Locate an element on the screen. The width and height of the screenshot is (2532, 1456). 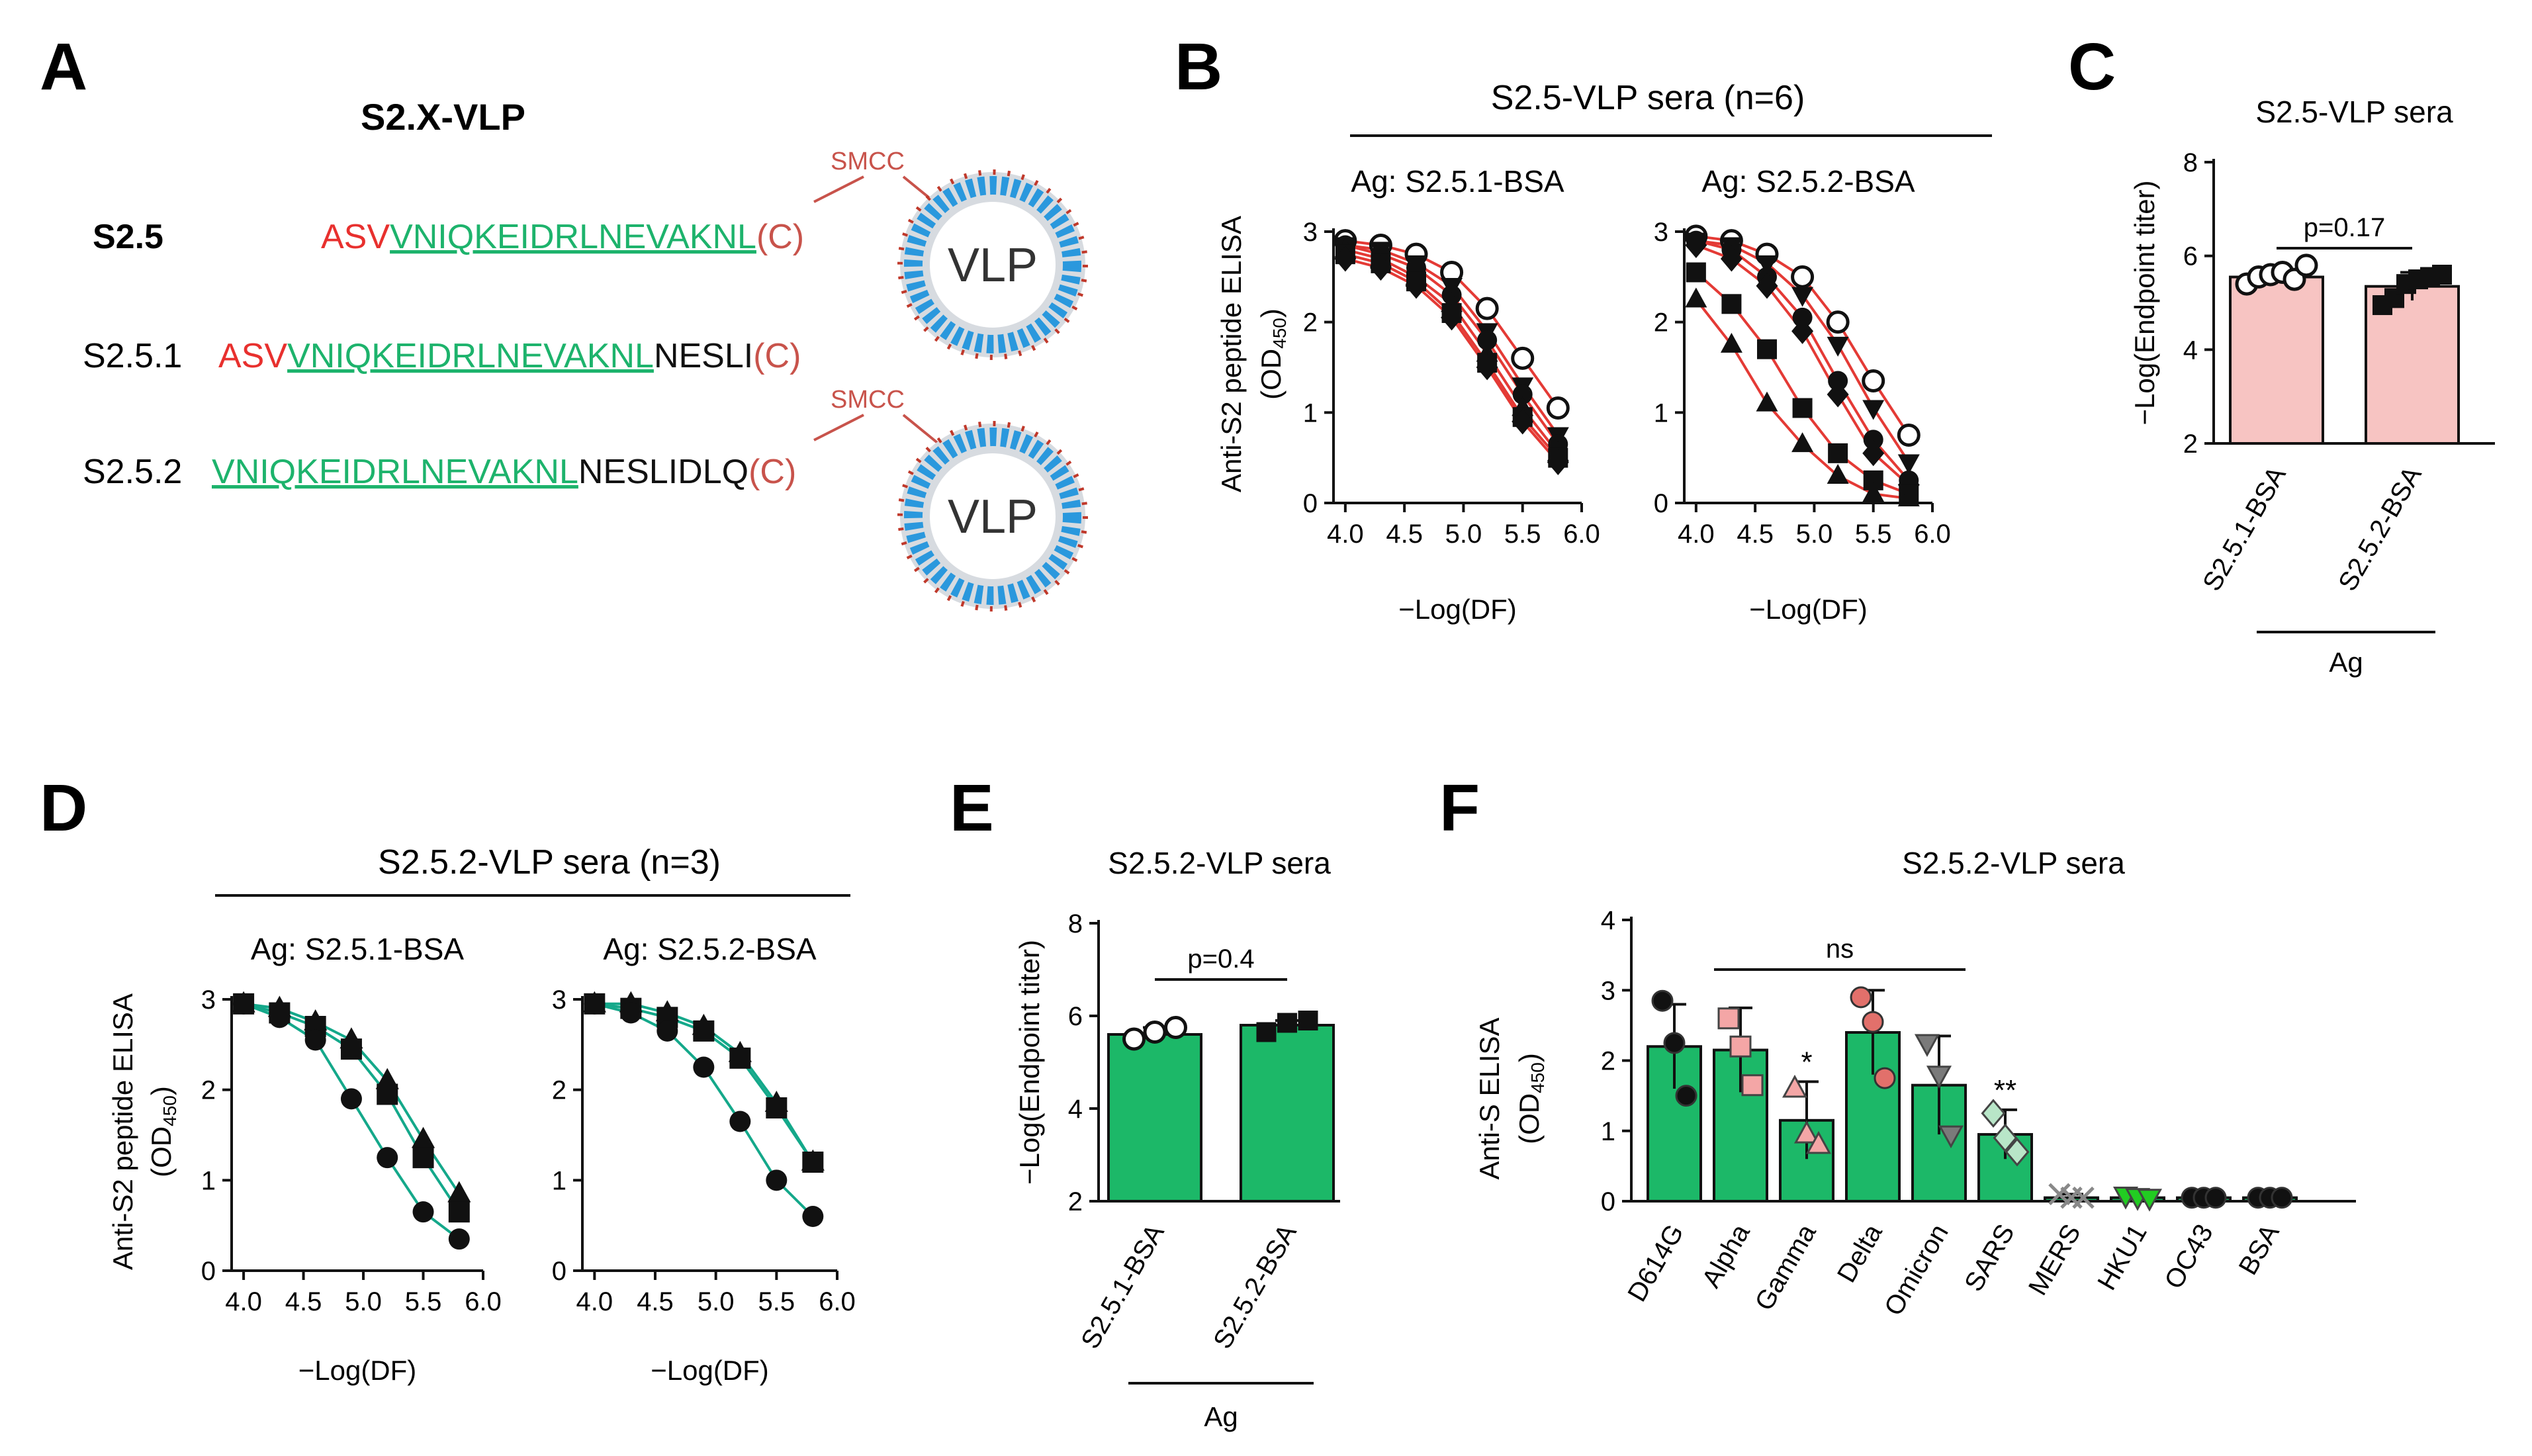
x-tick-label: 4.0 is located at coordinates (594, 1301).